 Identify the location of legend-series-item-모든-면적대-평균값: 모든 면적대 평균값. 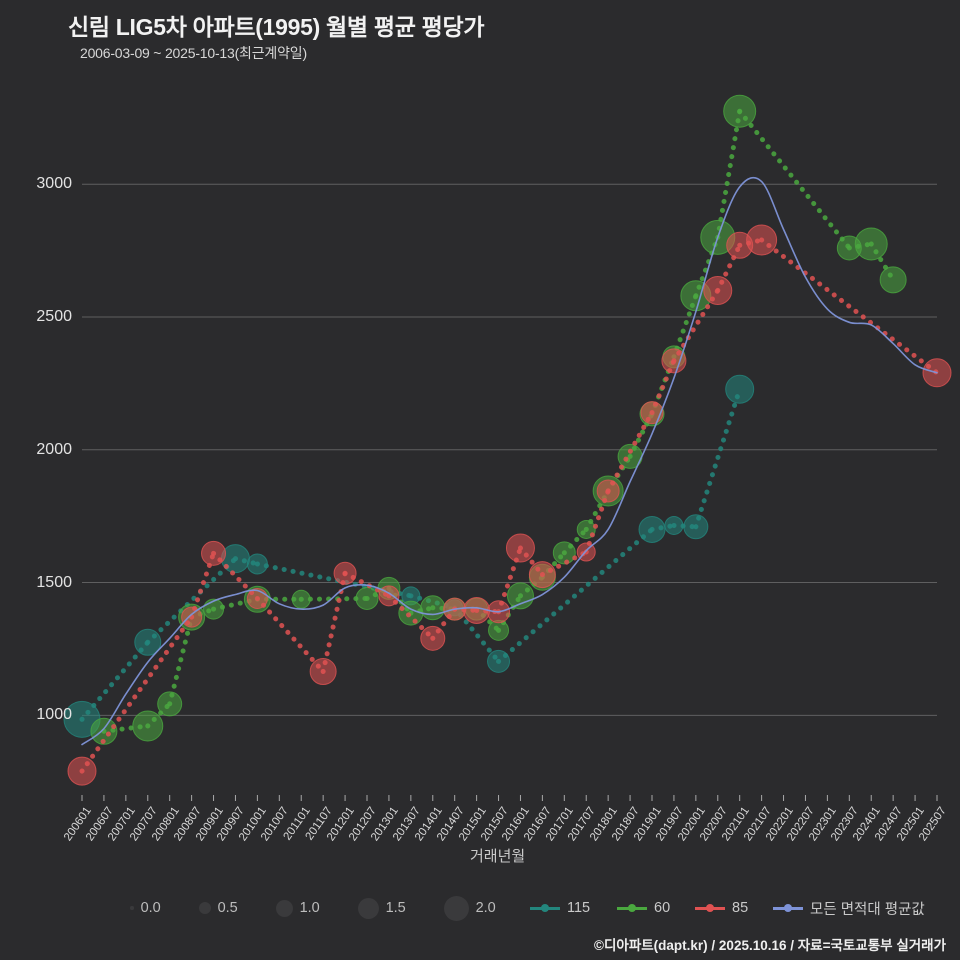
(849, 908).